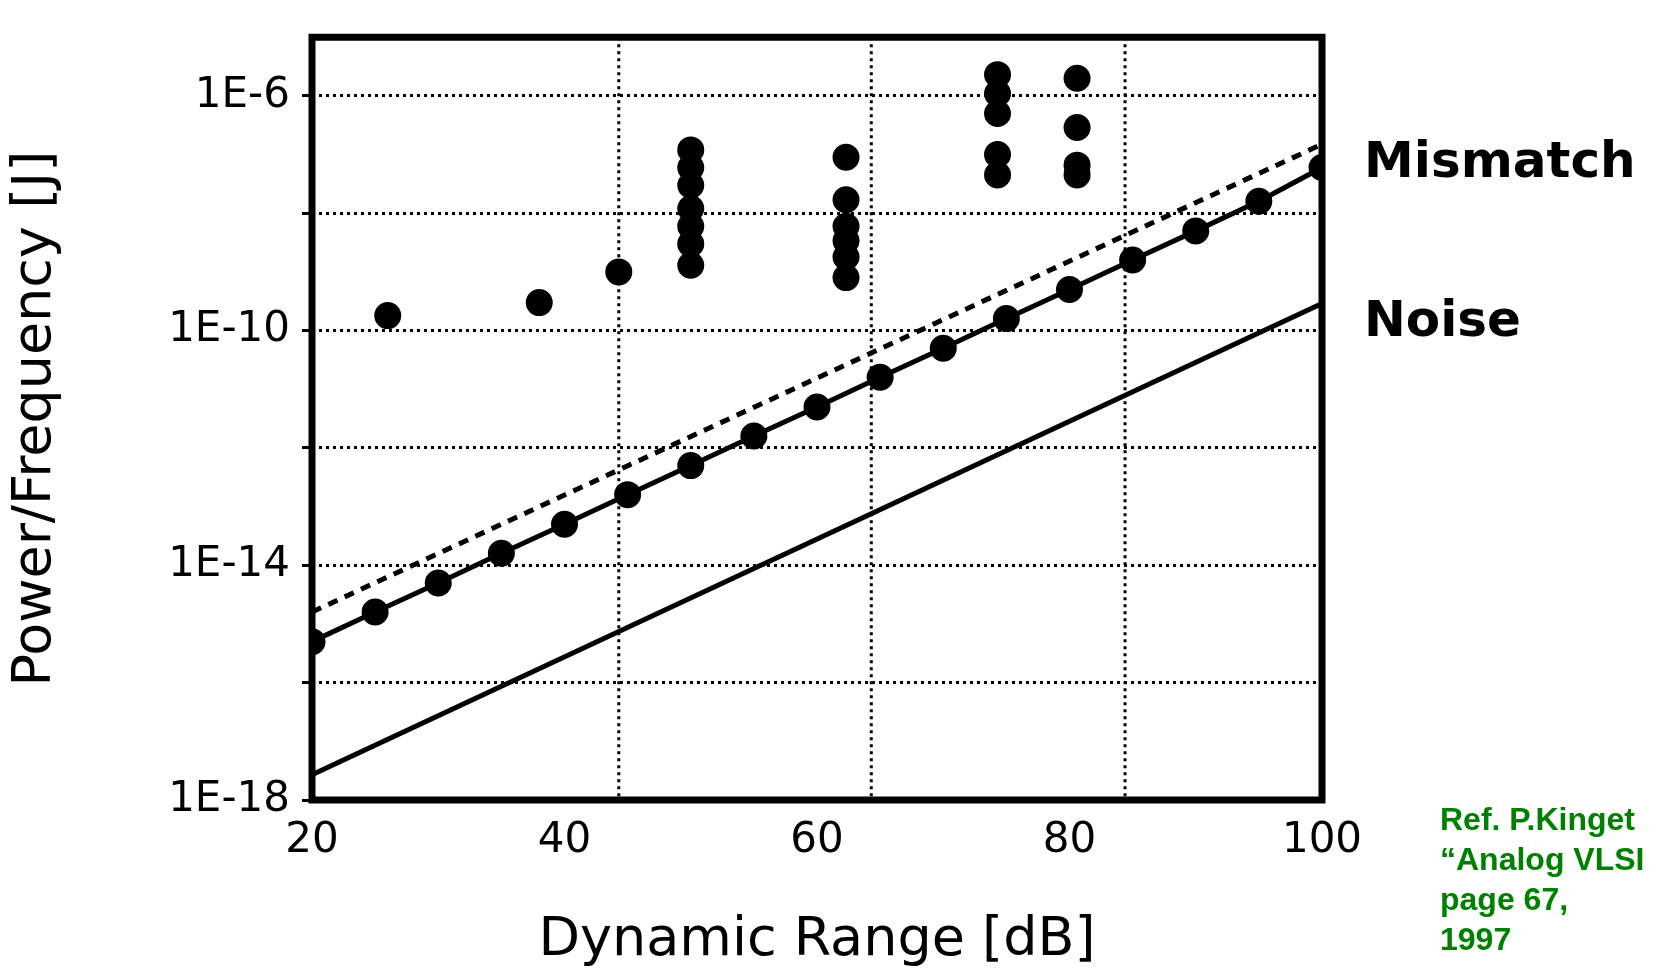 The image size is (1672, 977). I want to click on text: Ref. P.Kinget, so click(1538, 818).